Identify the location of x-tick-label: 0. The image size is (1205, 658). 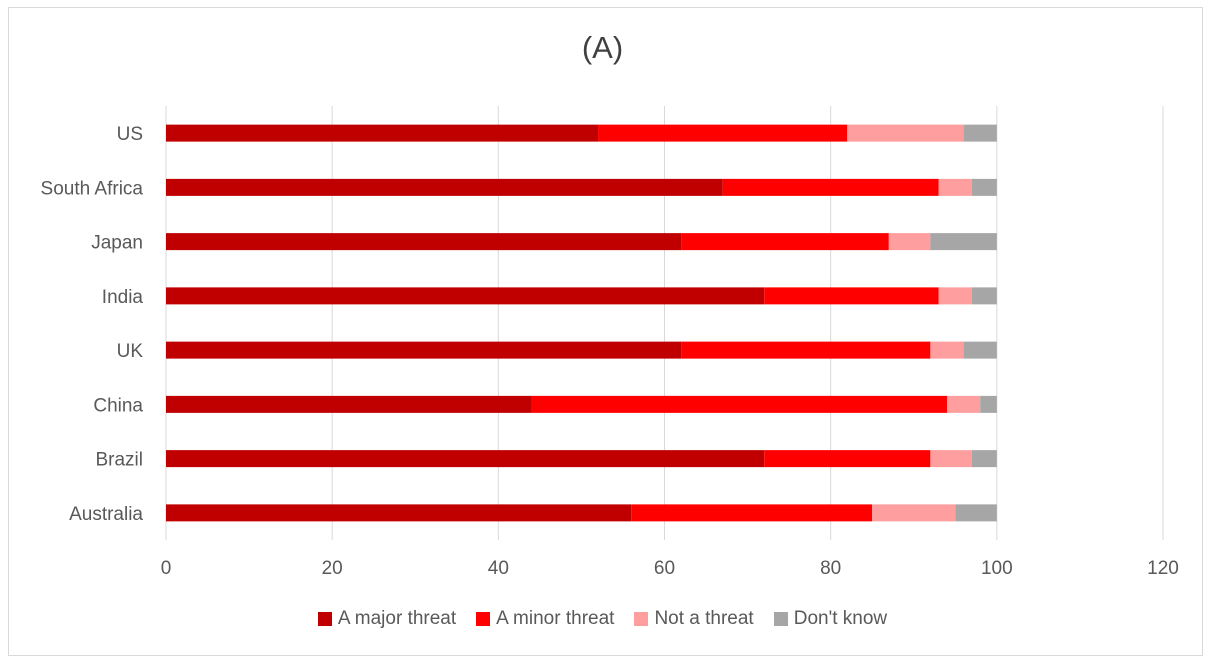
(166, 568).